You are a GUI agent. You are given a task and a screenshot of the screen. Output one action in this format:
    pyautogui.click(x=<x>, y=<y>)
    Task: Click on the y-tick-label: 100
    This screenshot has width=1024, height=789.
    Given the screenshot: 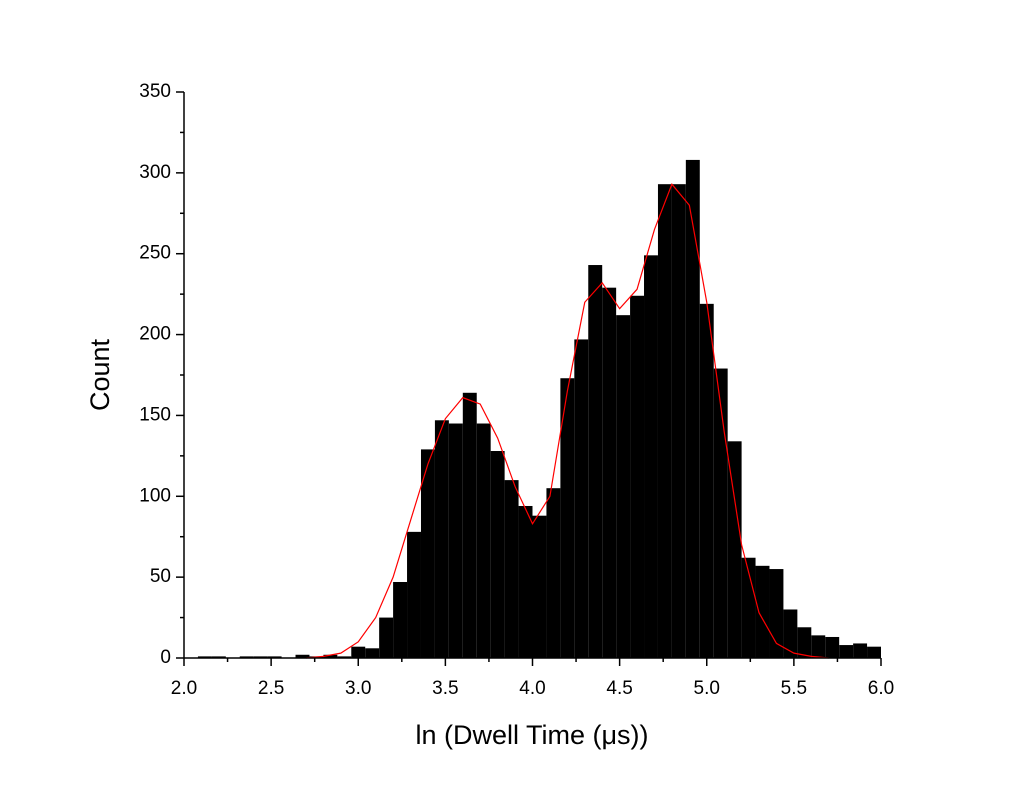 What is the action you would take?
    pyautogui.click(x=155, y=495)
    